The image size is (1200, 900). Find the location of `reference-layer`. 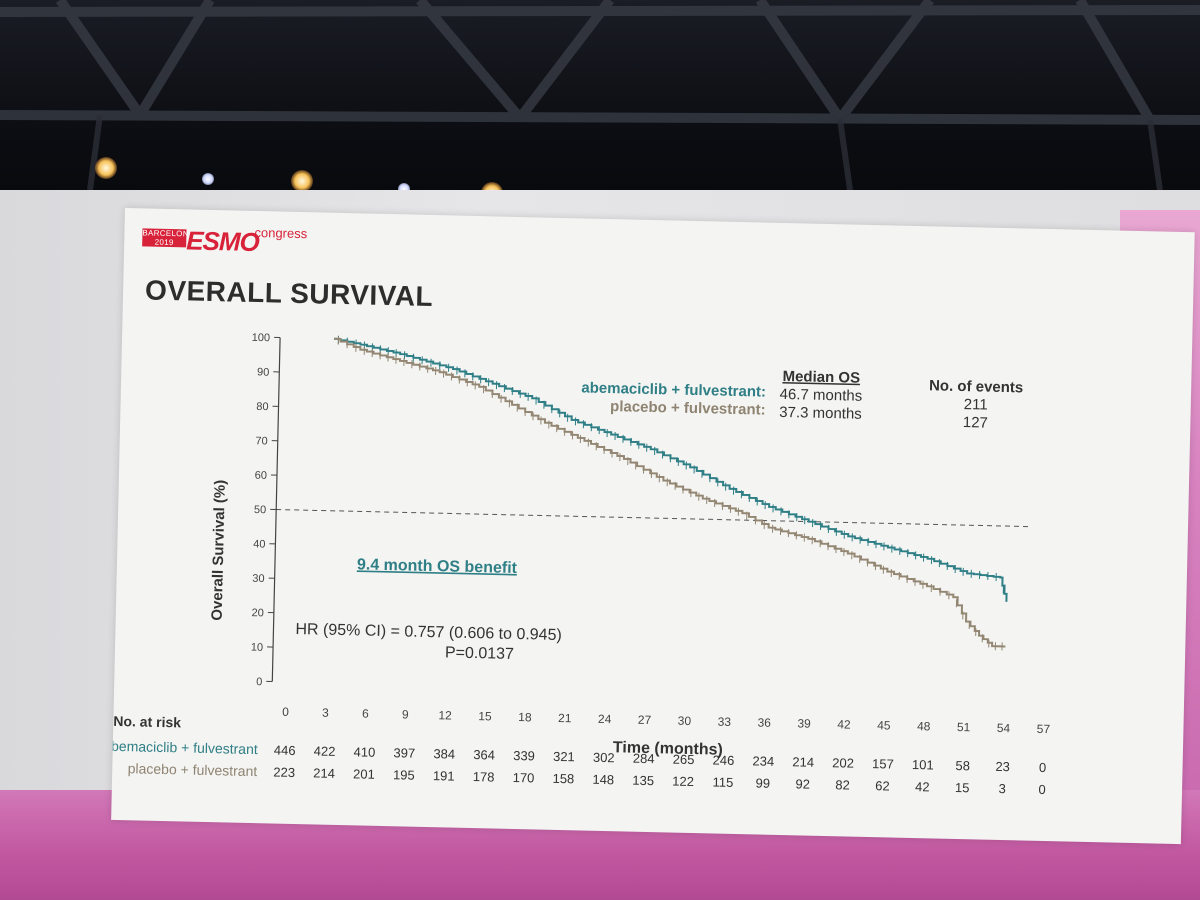

reference-layer is located at coordinates (652, 518).